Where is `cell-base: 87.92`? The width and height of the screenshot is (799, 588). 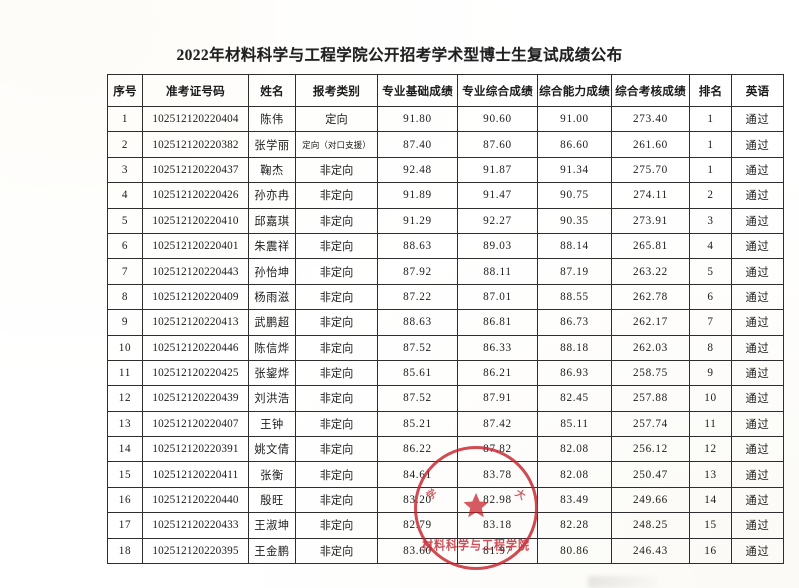 cell-base: 87.92 is located at coordinates (417, 271).